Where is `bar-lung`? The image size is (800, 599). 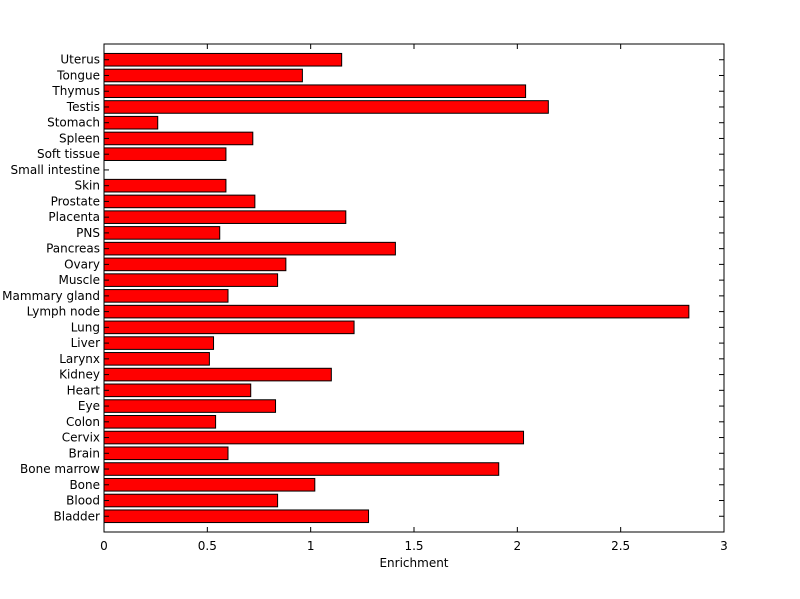
bar-lung is located at coordinates (229, 327).